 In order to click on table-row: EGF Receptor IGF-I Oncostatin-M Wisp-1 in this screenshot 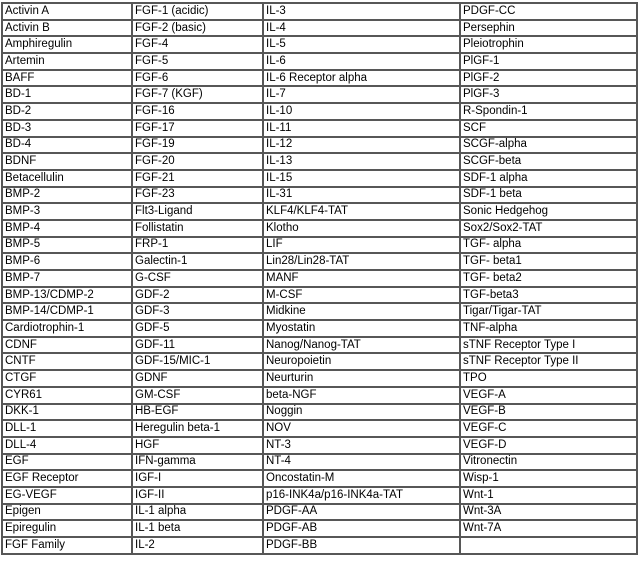, I will do `click(319, 478)`.